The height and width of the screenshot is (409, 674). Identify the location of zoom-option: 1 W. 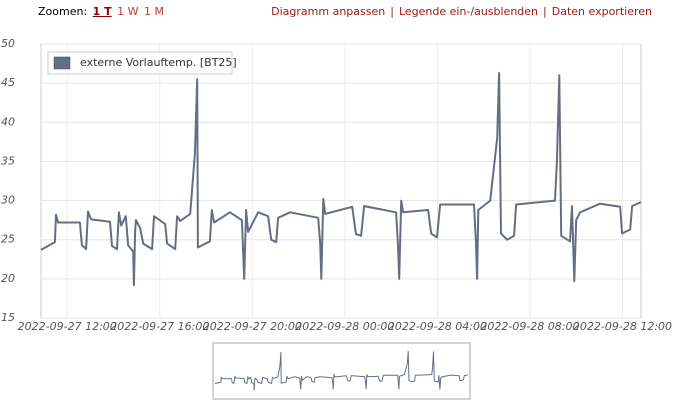
(128, 11).